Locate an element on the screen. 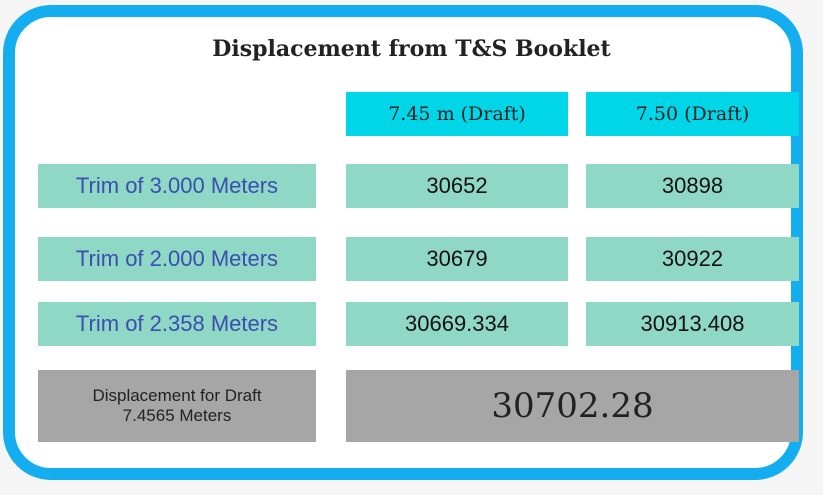 This screenshot has width=823, height=495. row-label-trim-2000: Trim of 2.000 Meters is located at coordinates (177, 259).